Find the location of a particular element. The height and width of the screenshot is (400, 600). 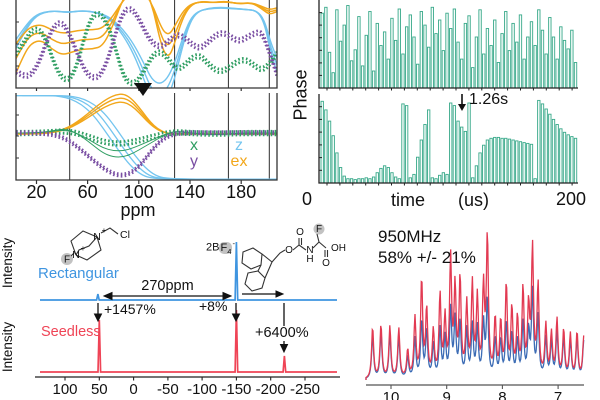

spectrum-rectangular is located at coordinates (188, 271).